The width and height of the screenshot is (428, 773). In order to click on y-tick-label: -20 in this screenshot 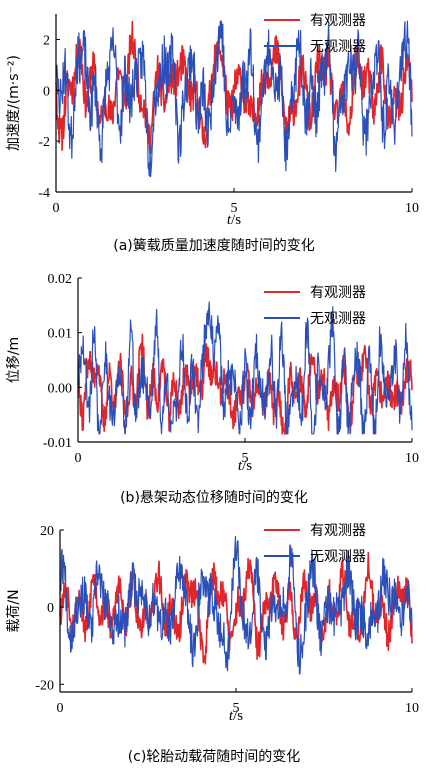, I will do `click(44, 685)`.